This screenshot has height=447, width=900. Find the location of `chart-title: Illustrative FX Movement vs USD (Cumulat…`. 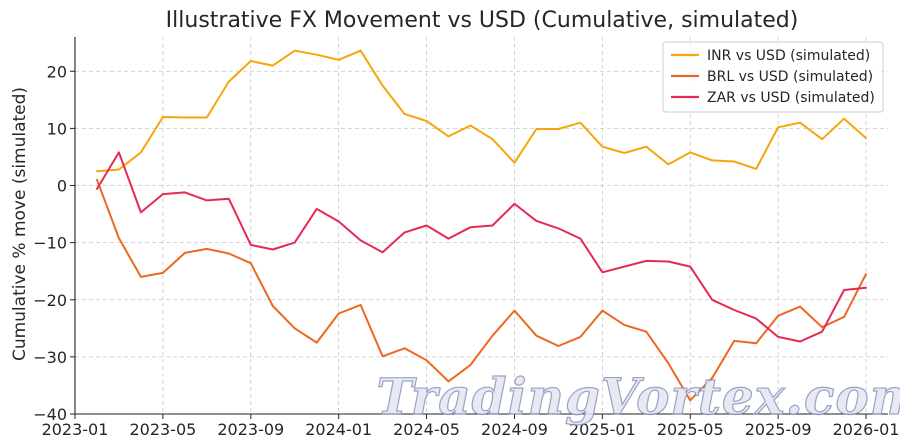

chart-title: Illustrative FX Movement vs USD (Cumulat… is located at coordinates (482, 20).